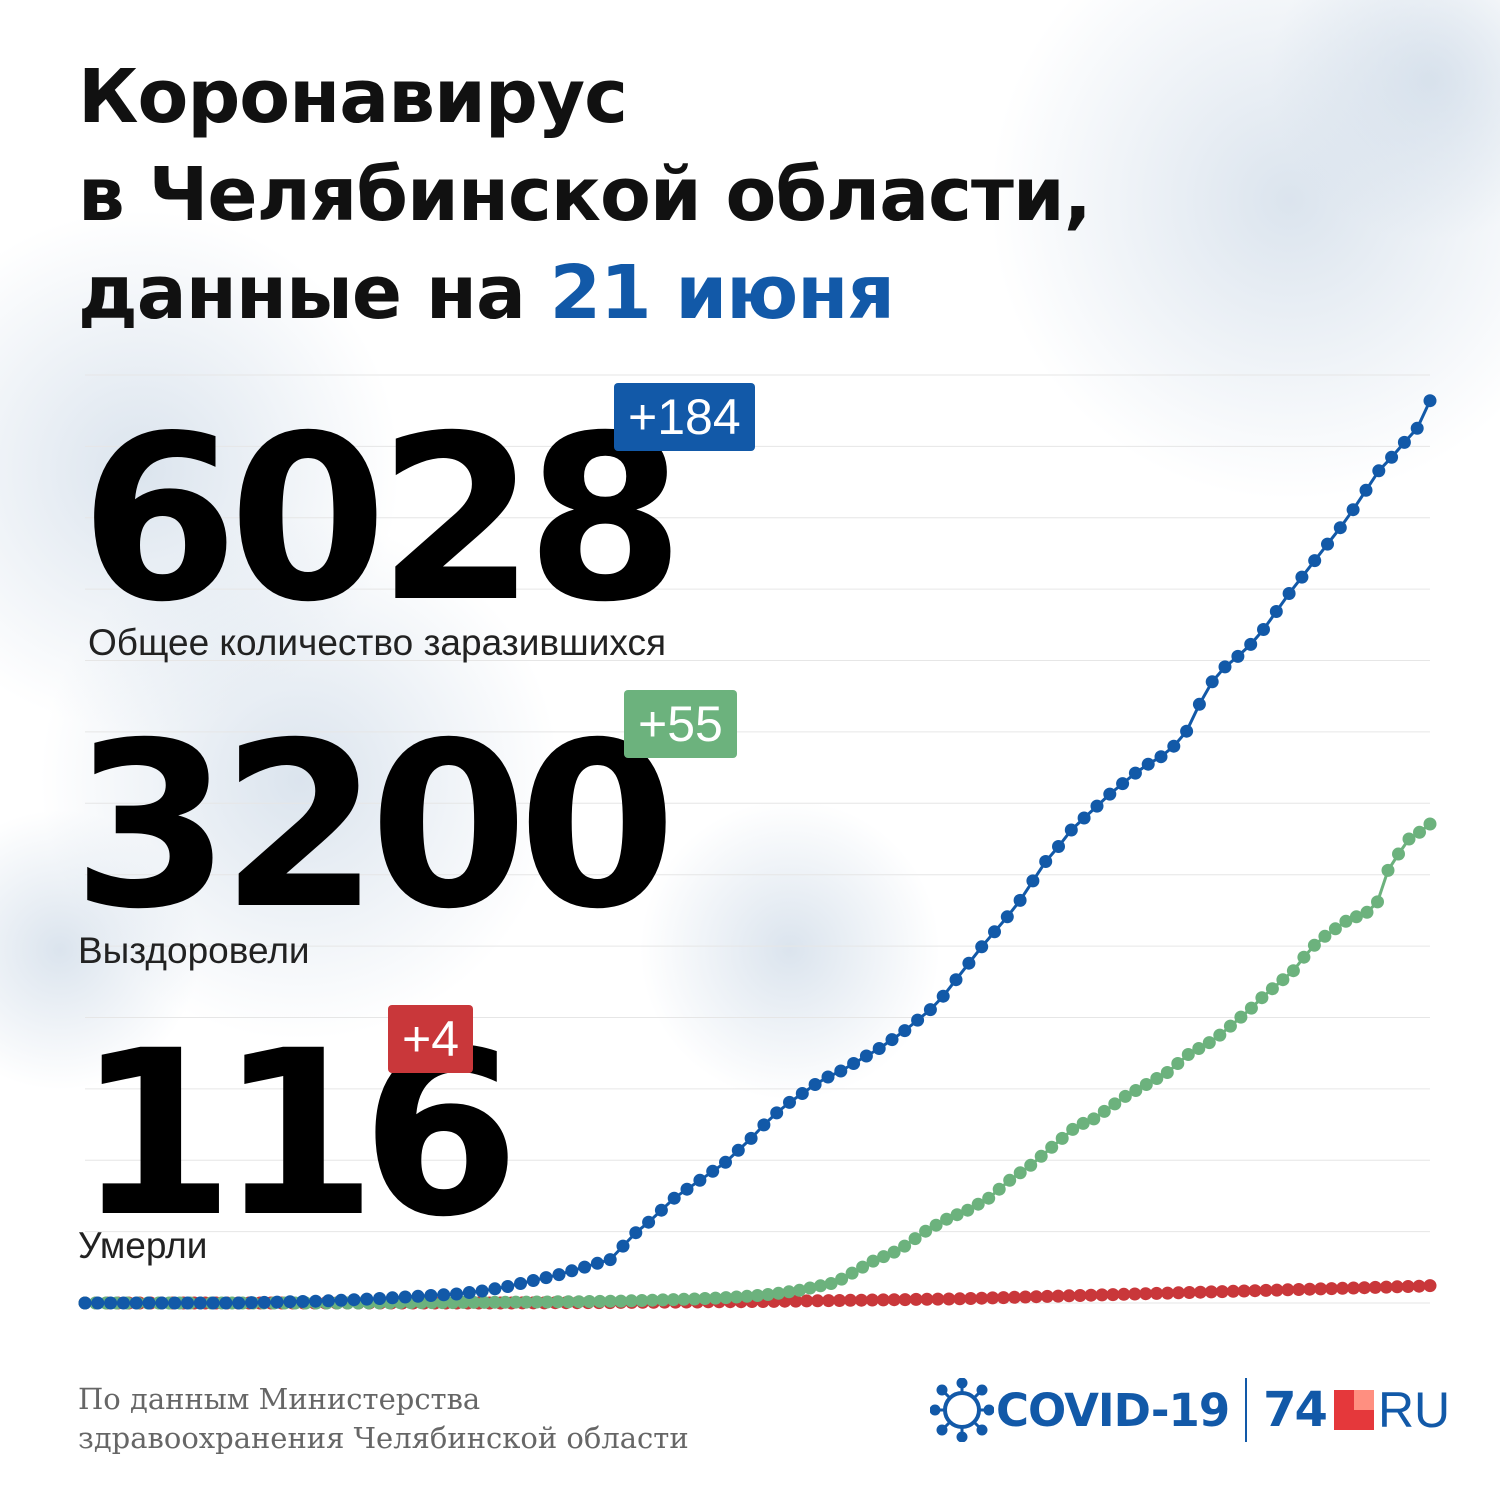 This screenshot has width=1500, height=1500. I want to click on recovered-value: 3200, so click(369, 826).